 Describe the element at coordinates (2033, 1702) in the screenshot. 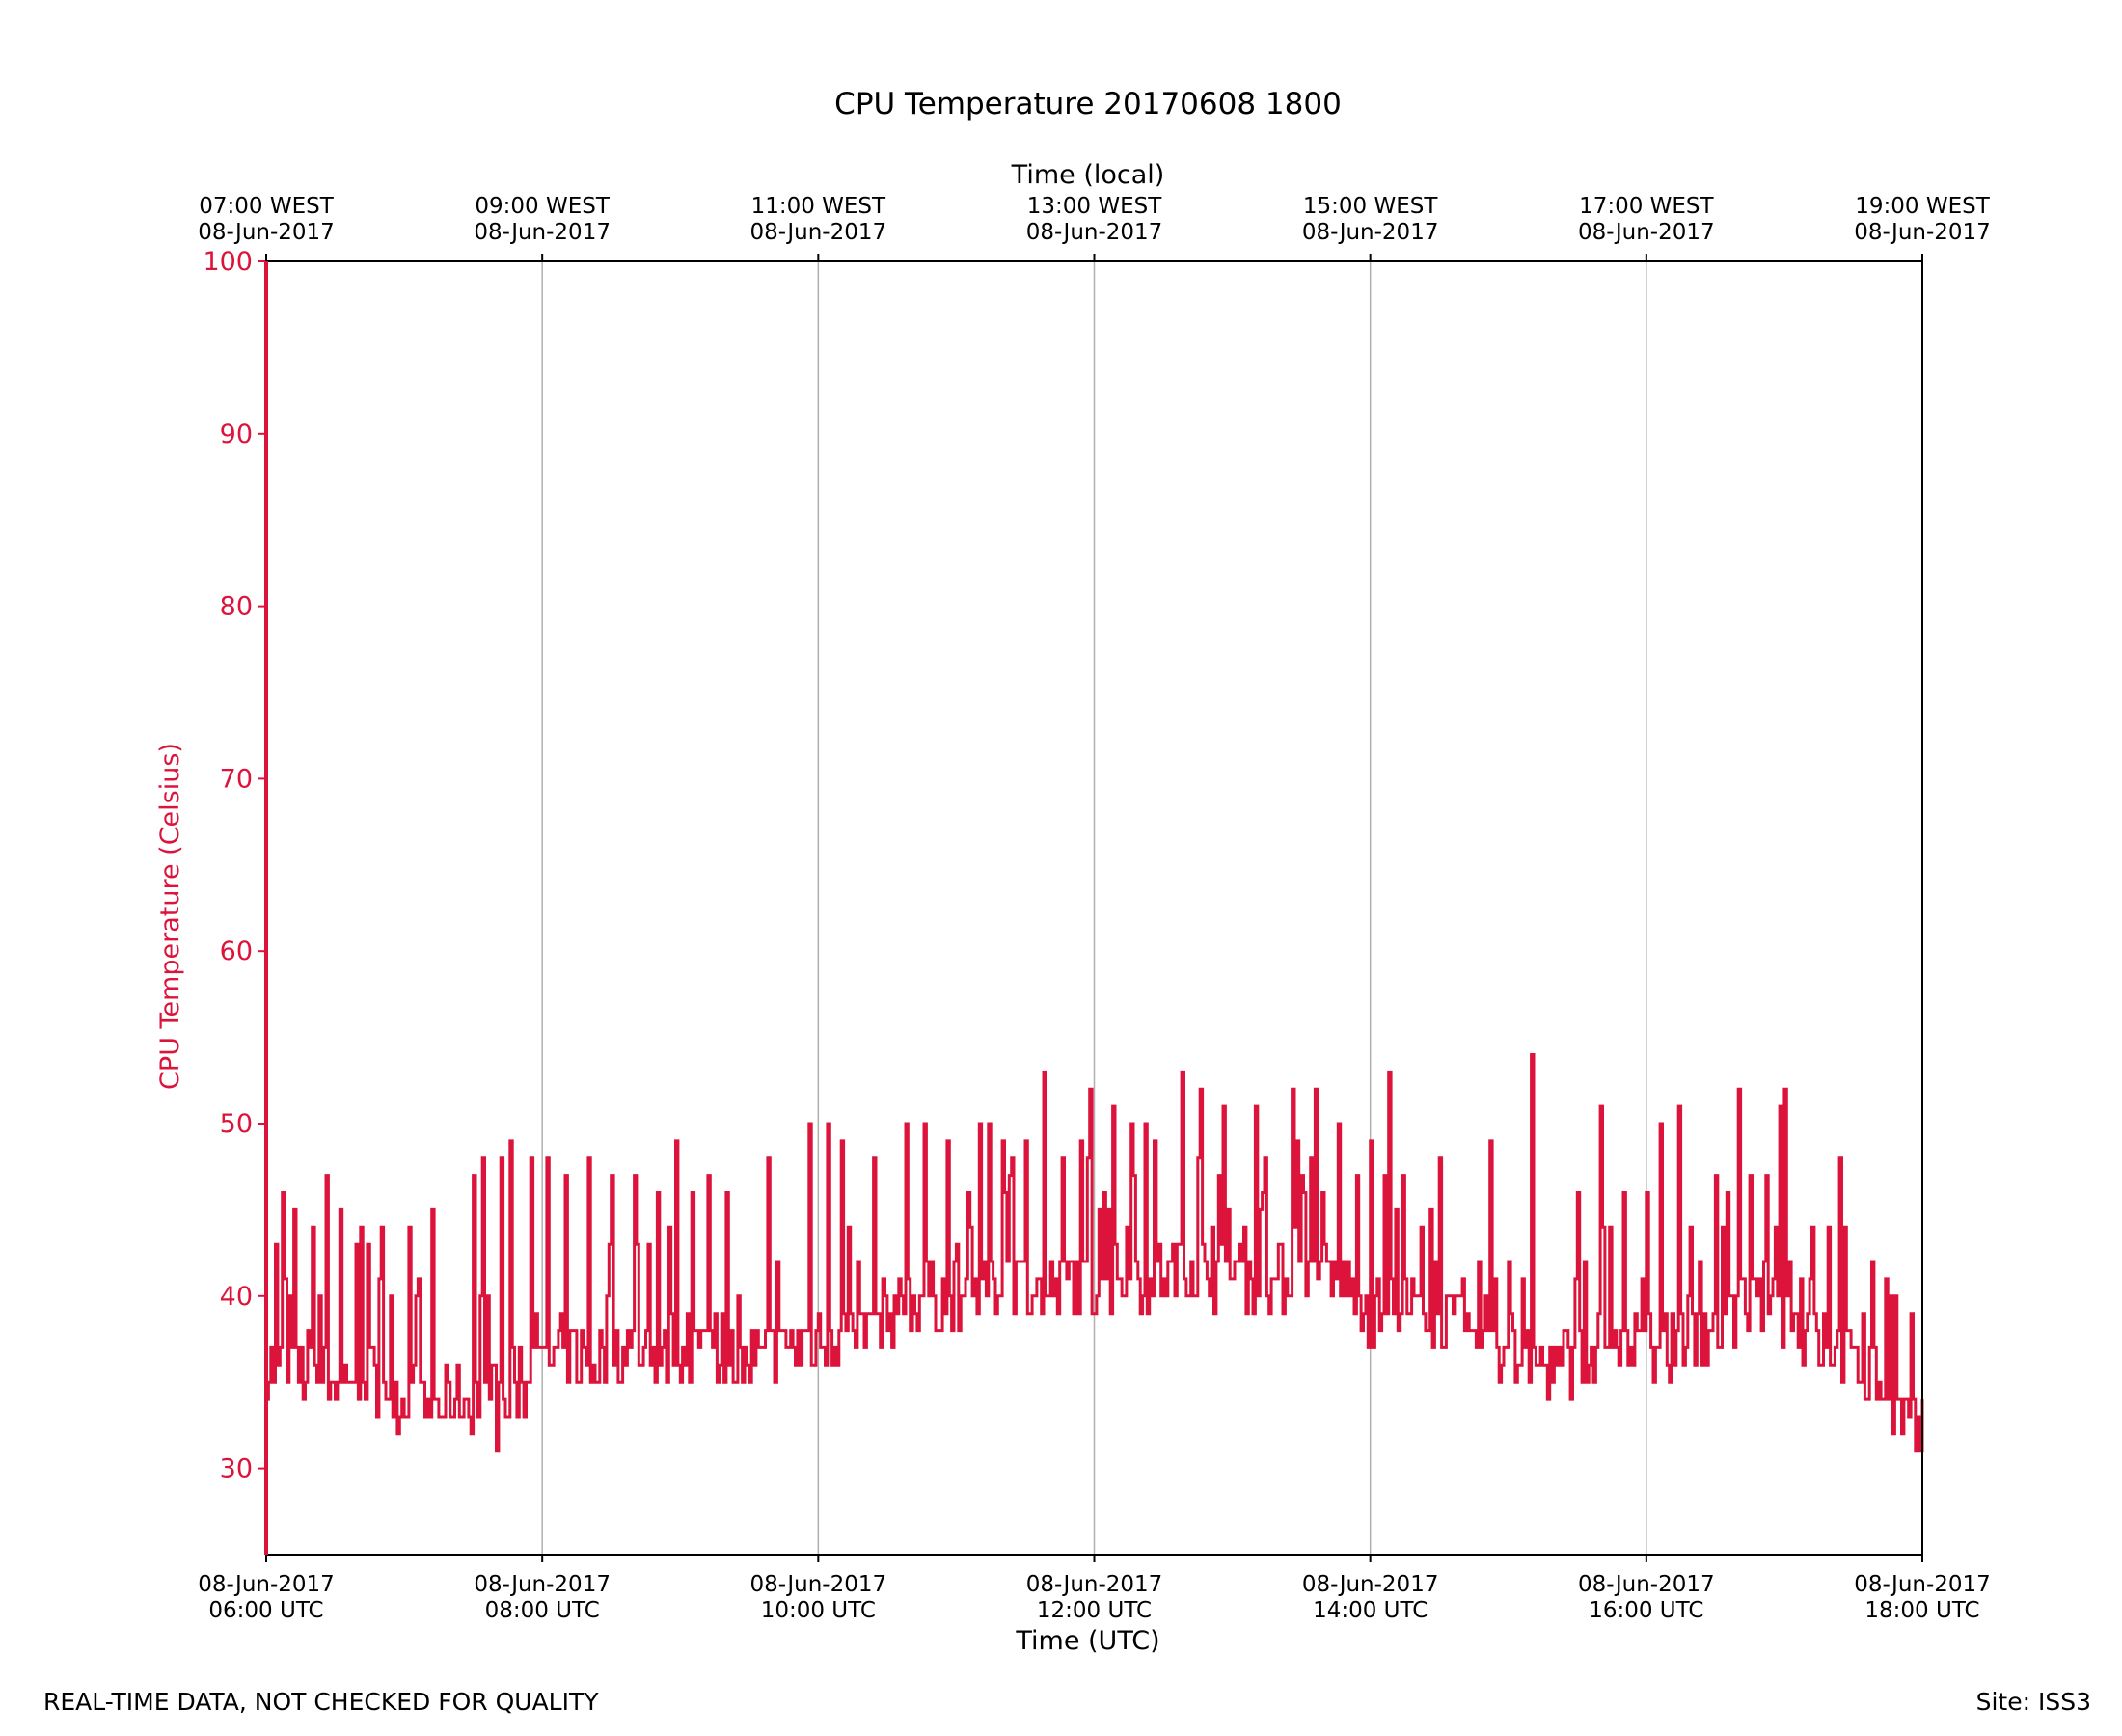

I see `site-label: Site: ISS3` at that location.